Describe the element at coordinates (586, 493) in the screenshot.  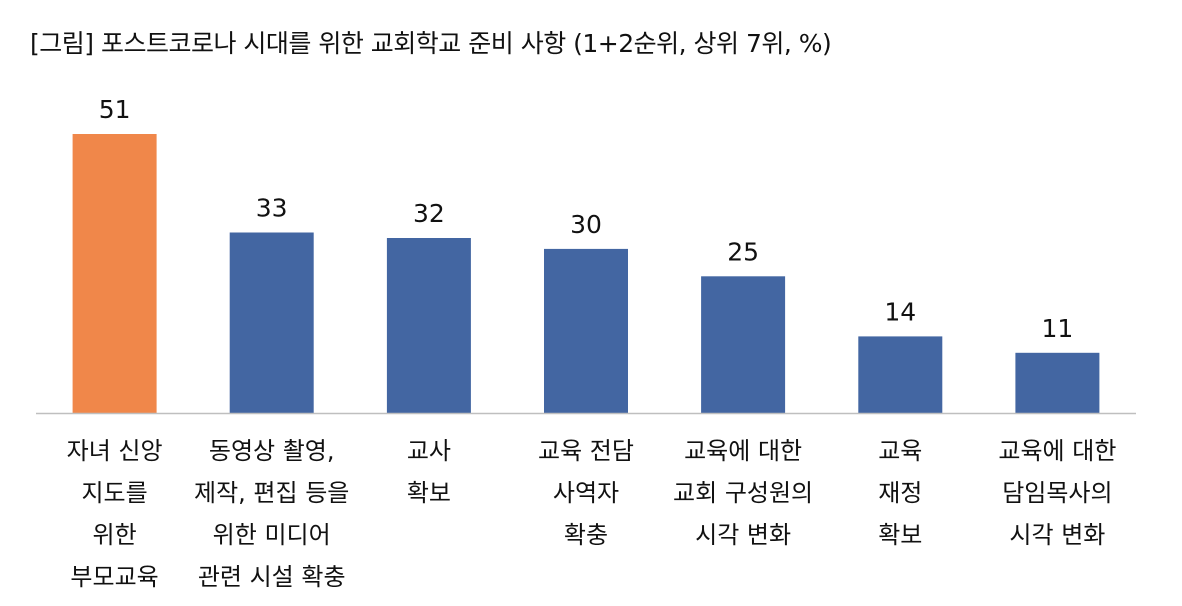
I see `category-label-line: 사역자` at that location.